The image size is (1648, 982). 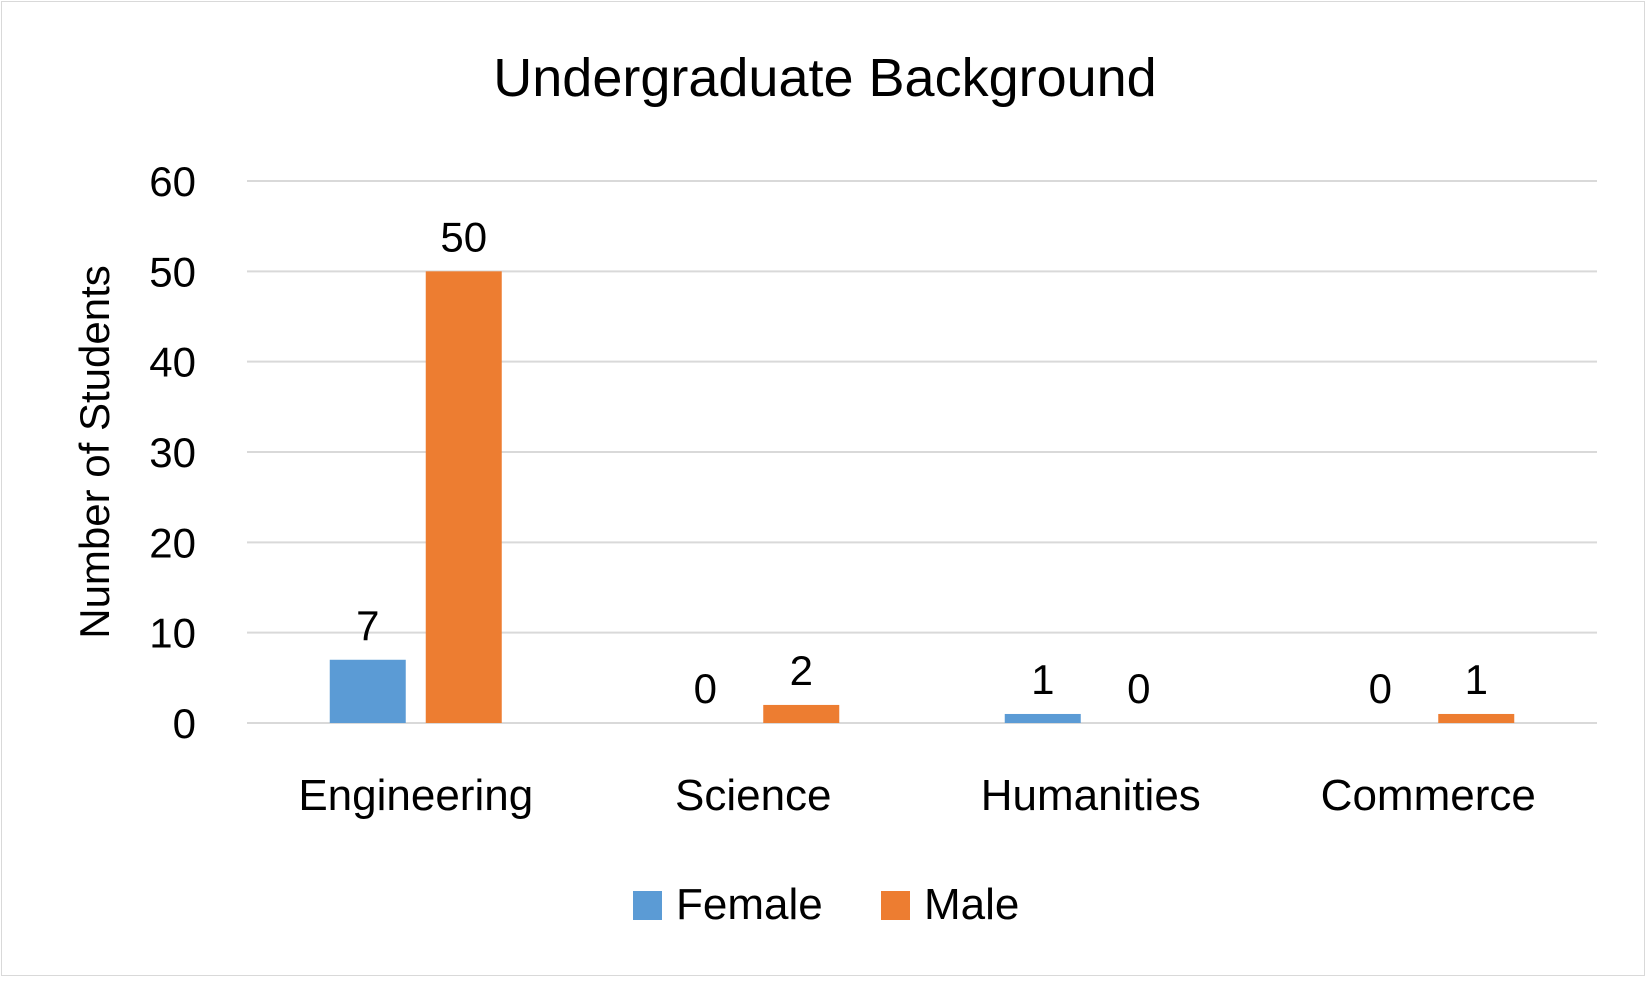 What do you see at coordinates (647, 905) in the screenshot?
I see `legend-swatch-female` at bounding box center [647, 905].